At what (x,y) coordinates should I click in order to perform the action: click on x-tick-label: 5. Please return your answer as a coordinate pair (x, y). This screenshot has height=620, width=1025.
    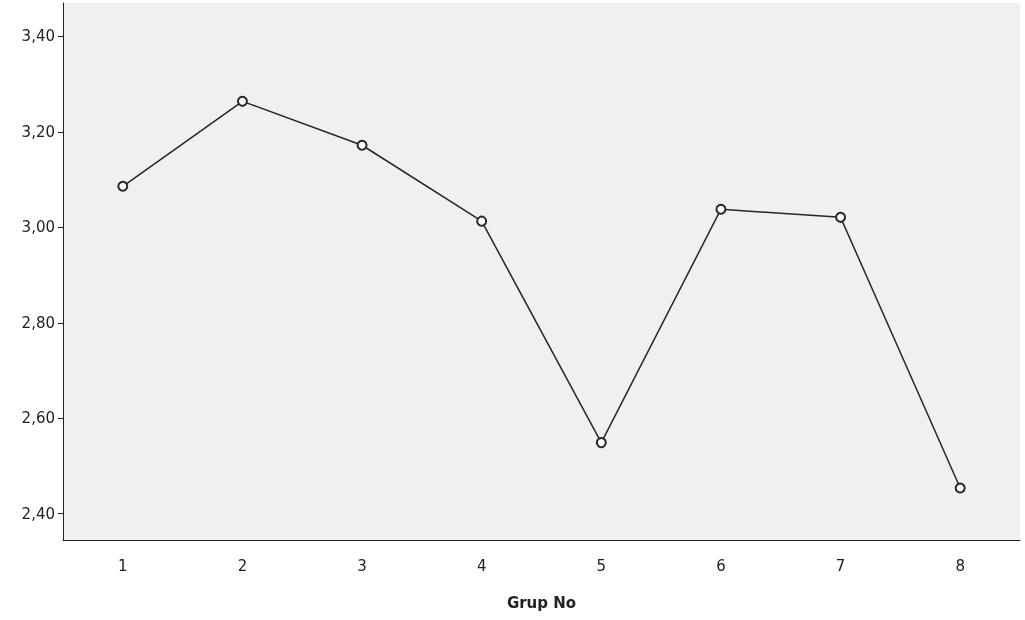
    Looking at the image, I should click on (601, 565).